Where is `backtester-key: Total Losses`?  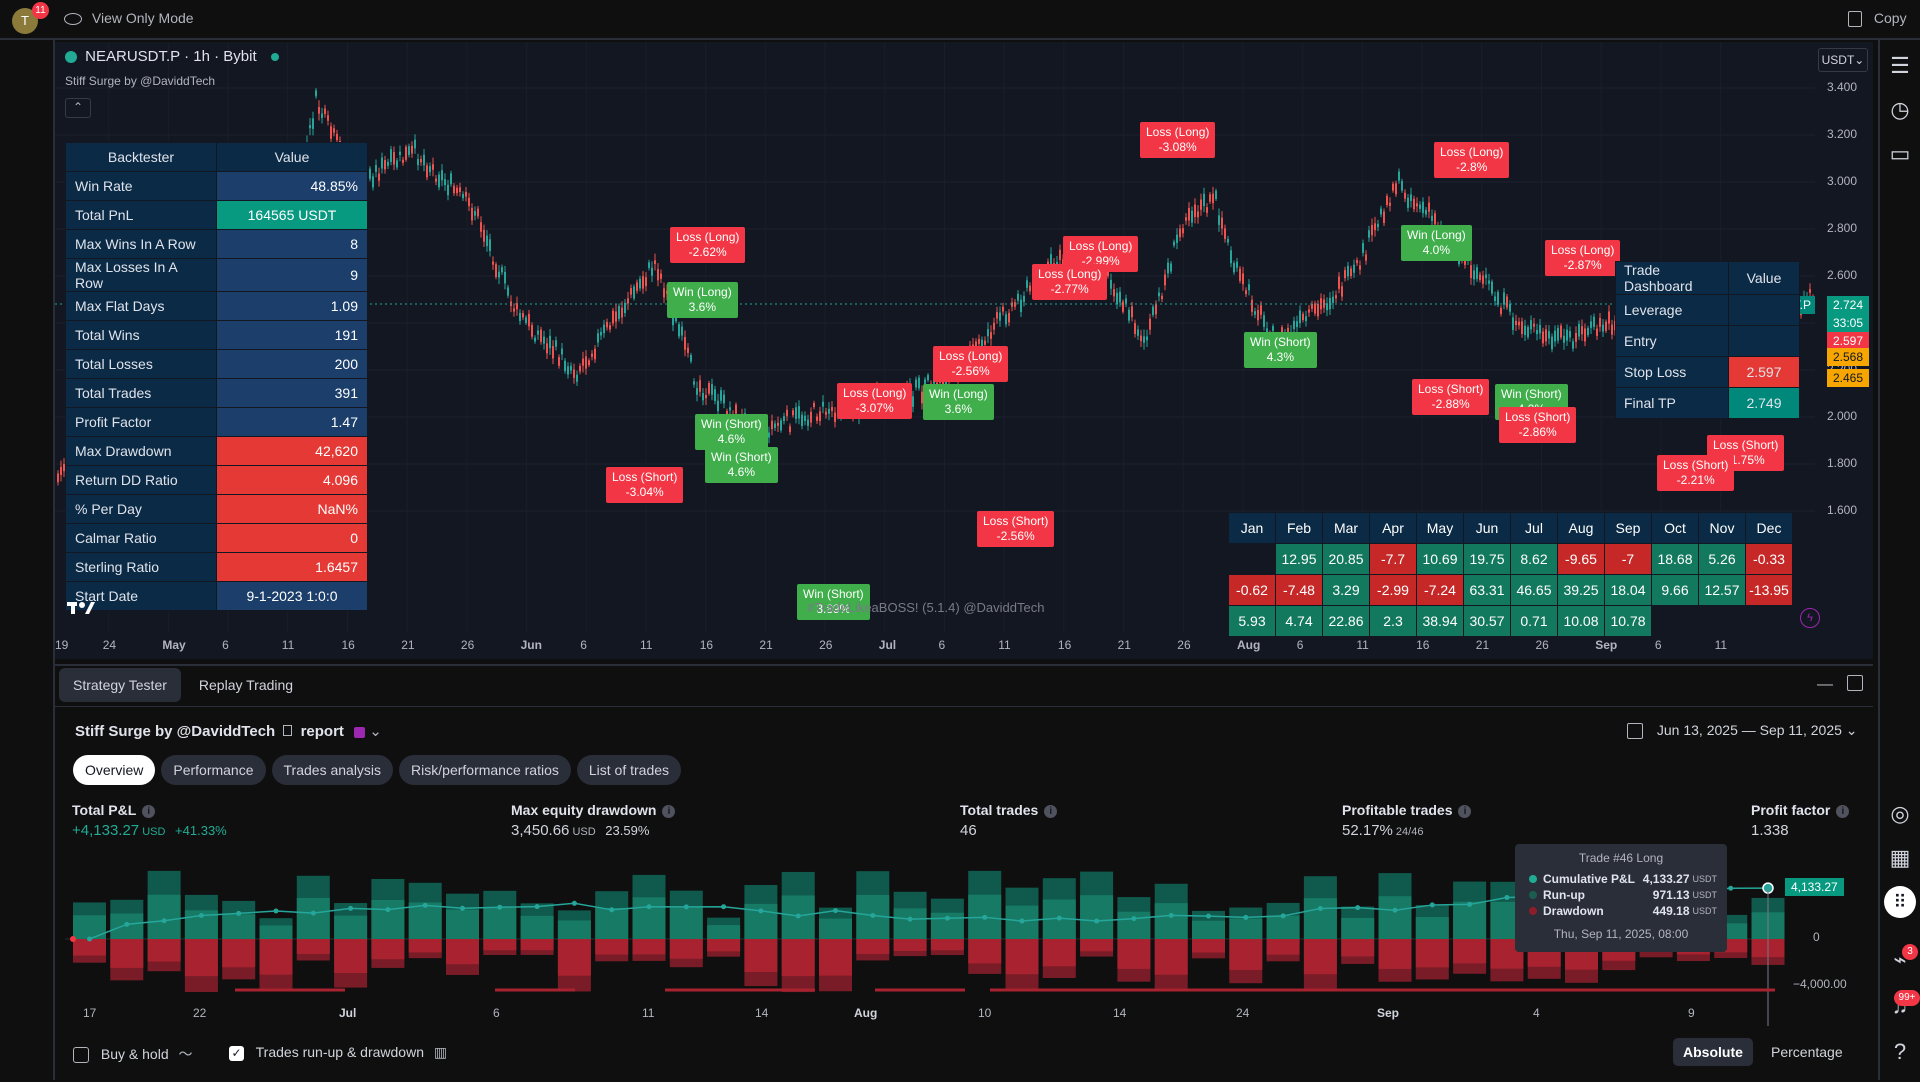
backtester-key: Total Losses is located at coordinates (141, 364).